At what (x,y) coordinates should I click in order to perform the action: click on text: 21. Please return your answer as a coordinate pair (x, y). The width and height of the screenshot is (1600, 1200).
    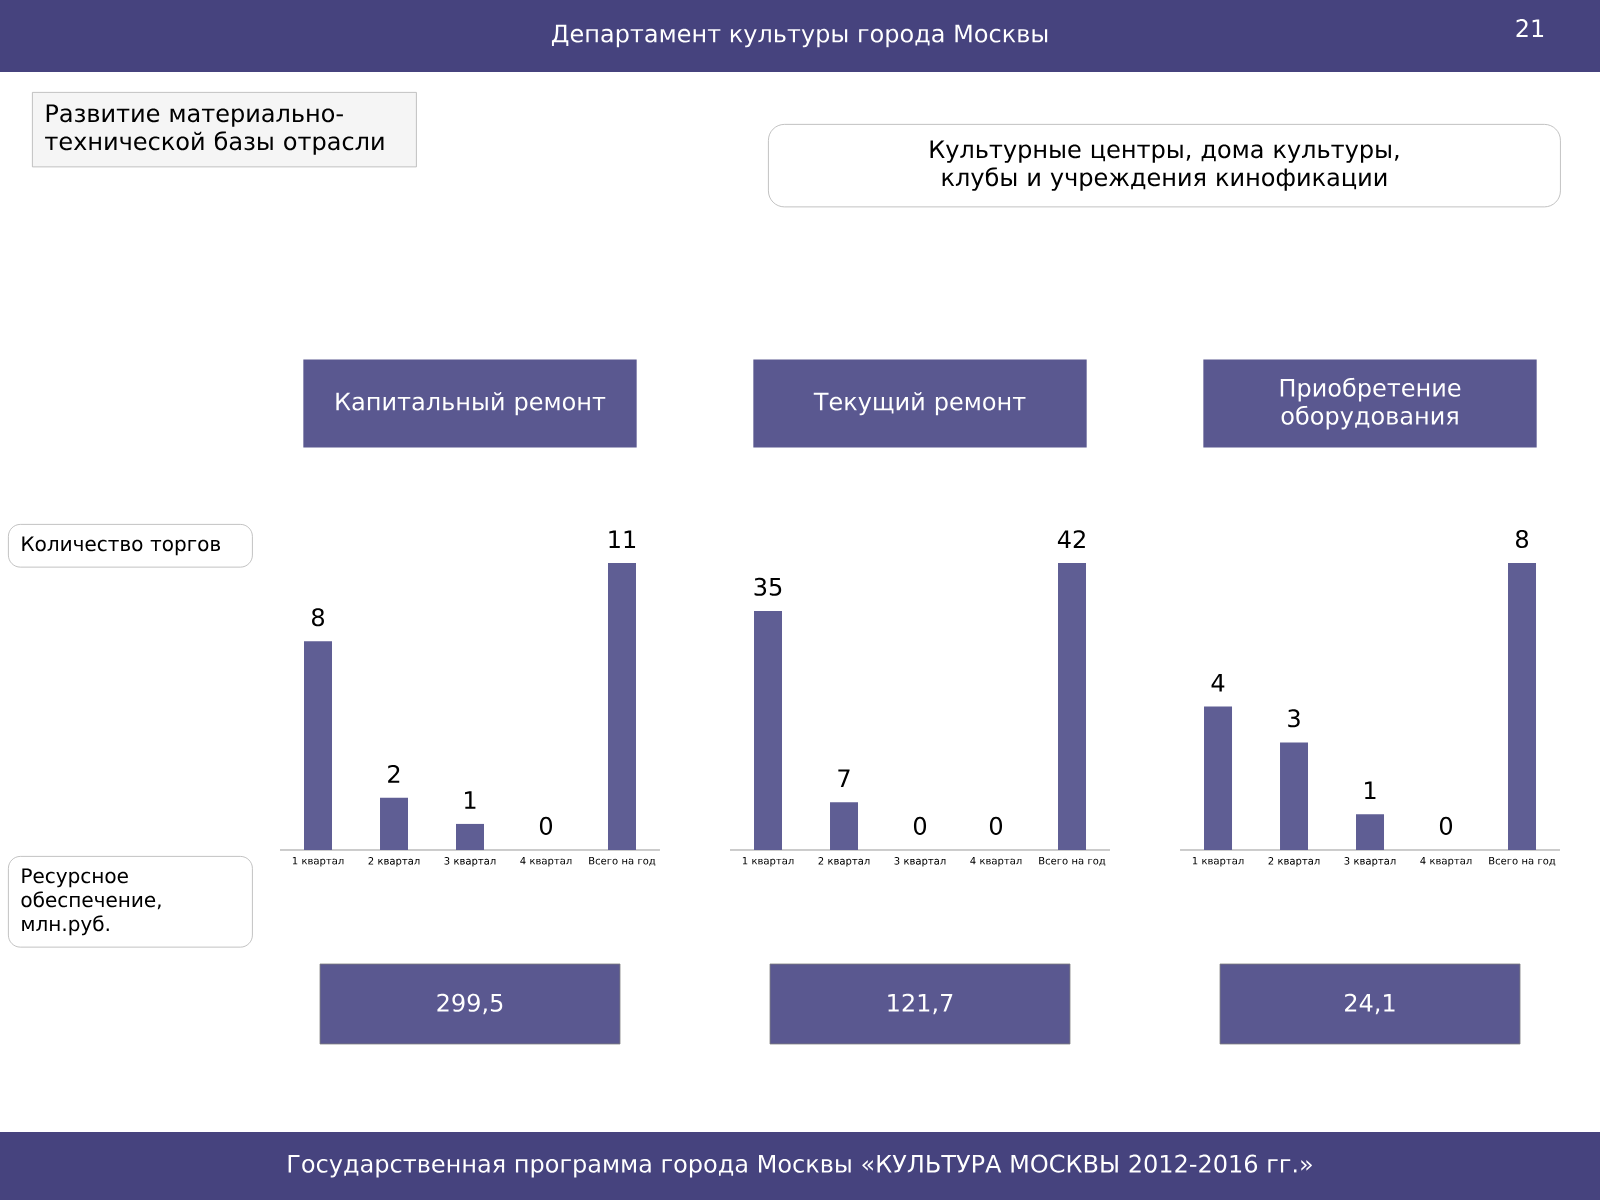
    Looking at the image, I should click on (1530, 28).